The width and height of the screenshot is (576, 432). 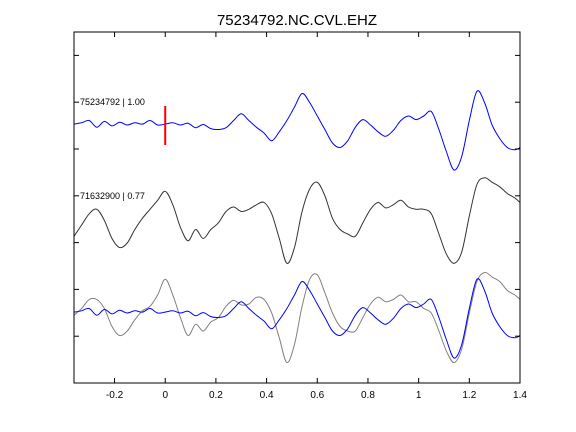 I want to click on x-tick-label: 0.2, so click(x=216, y=395).